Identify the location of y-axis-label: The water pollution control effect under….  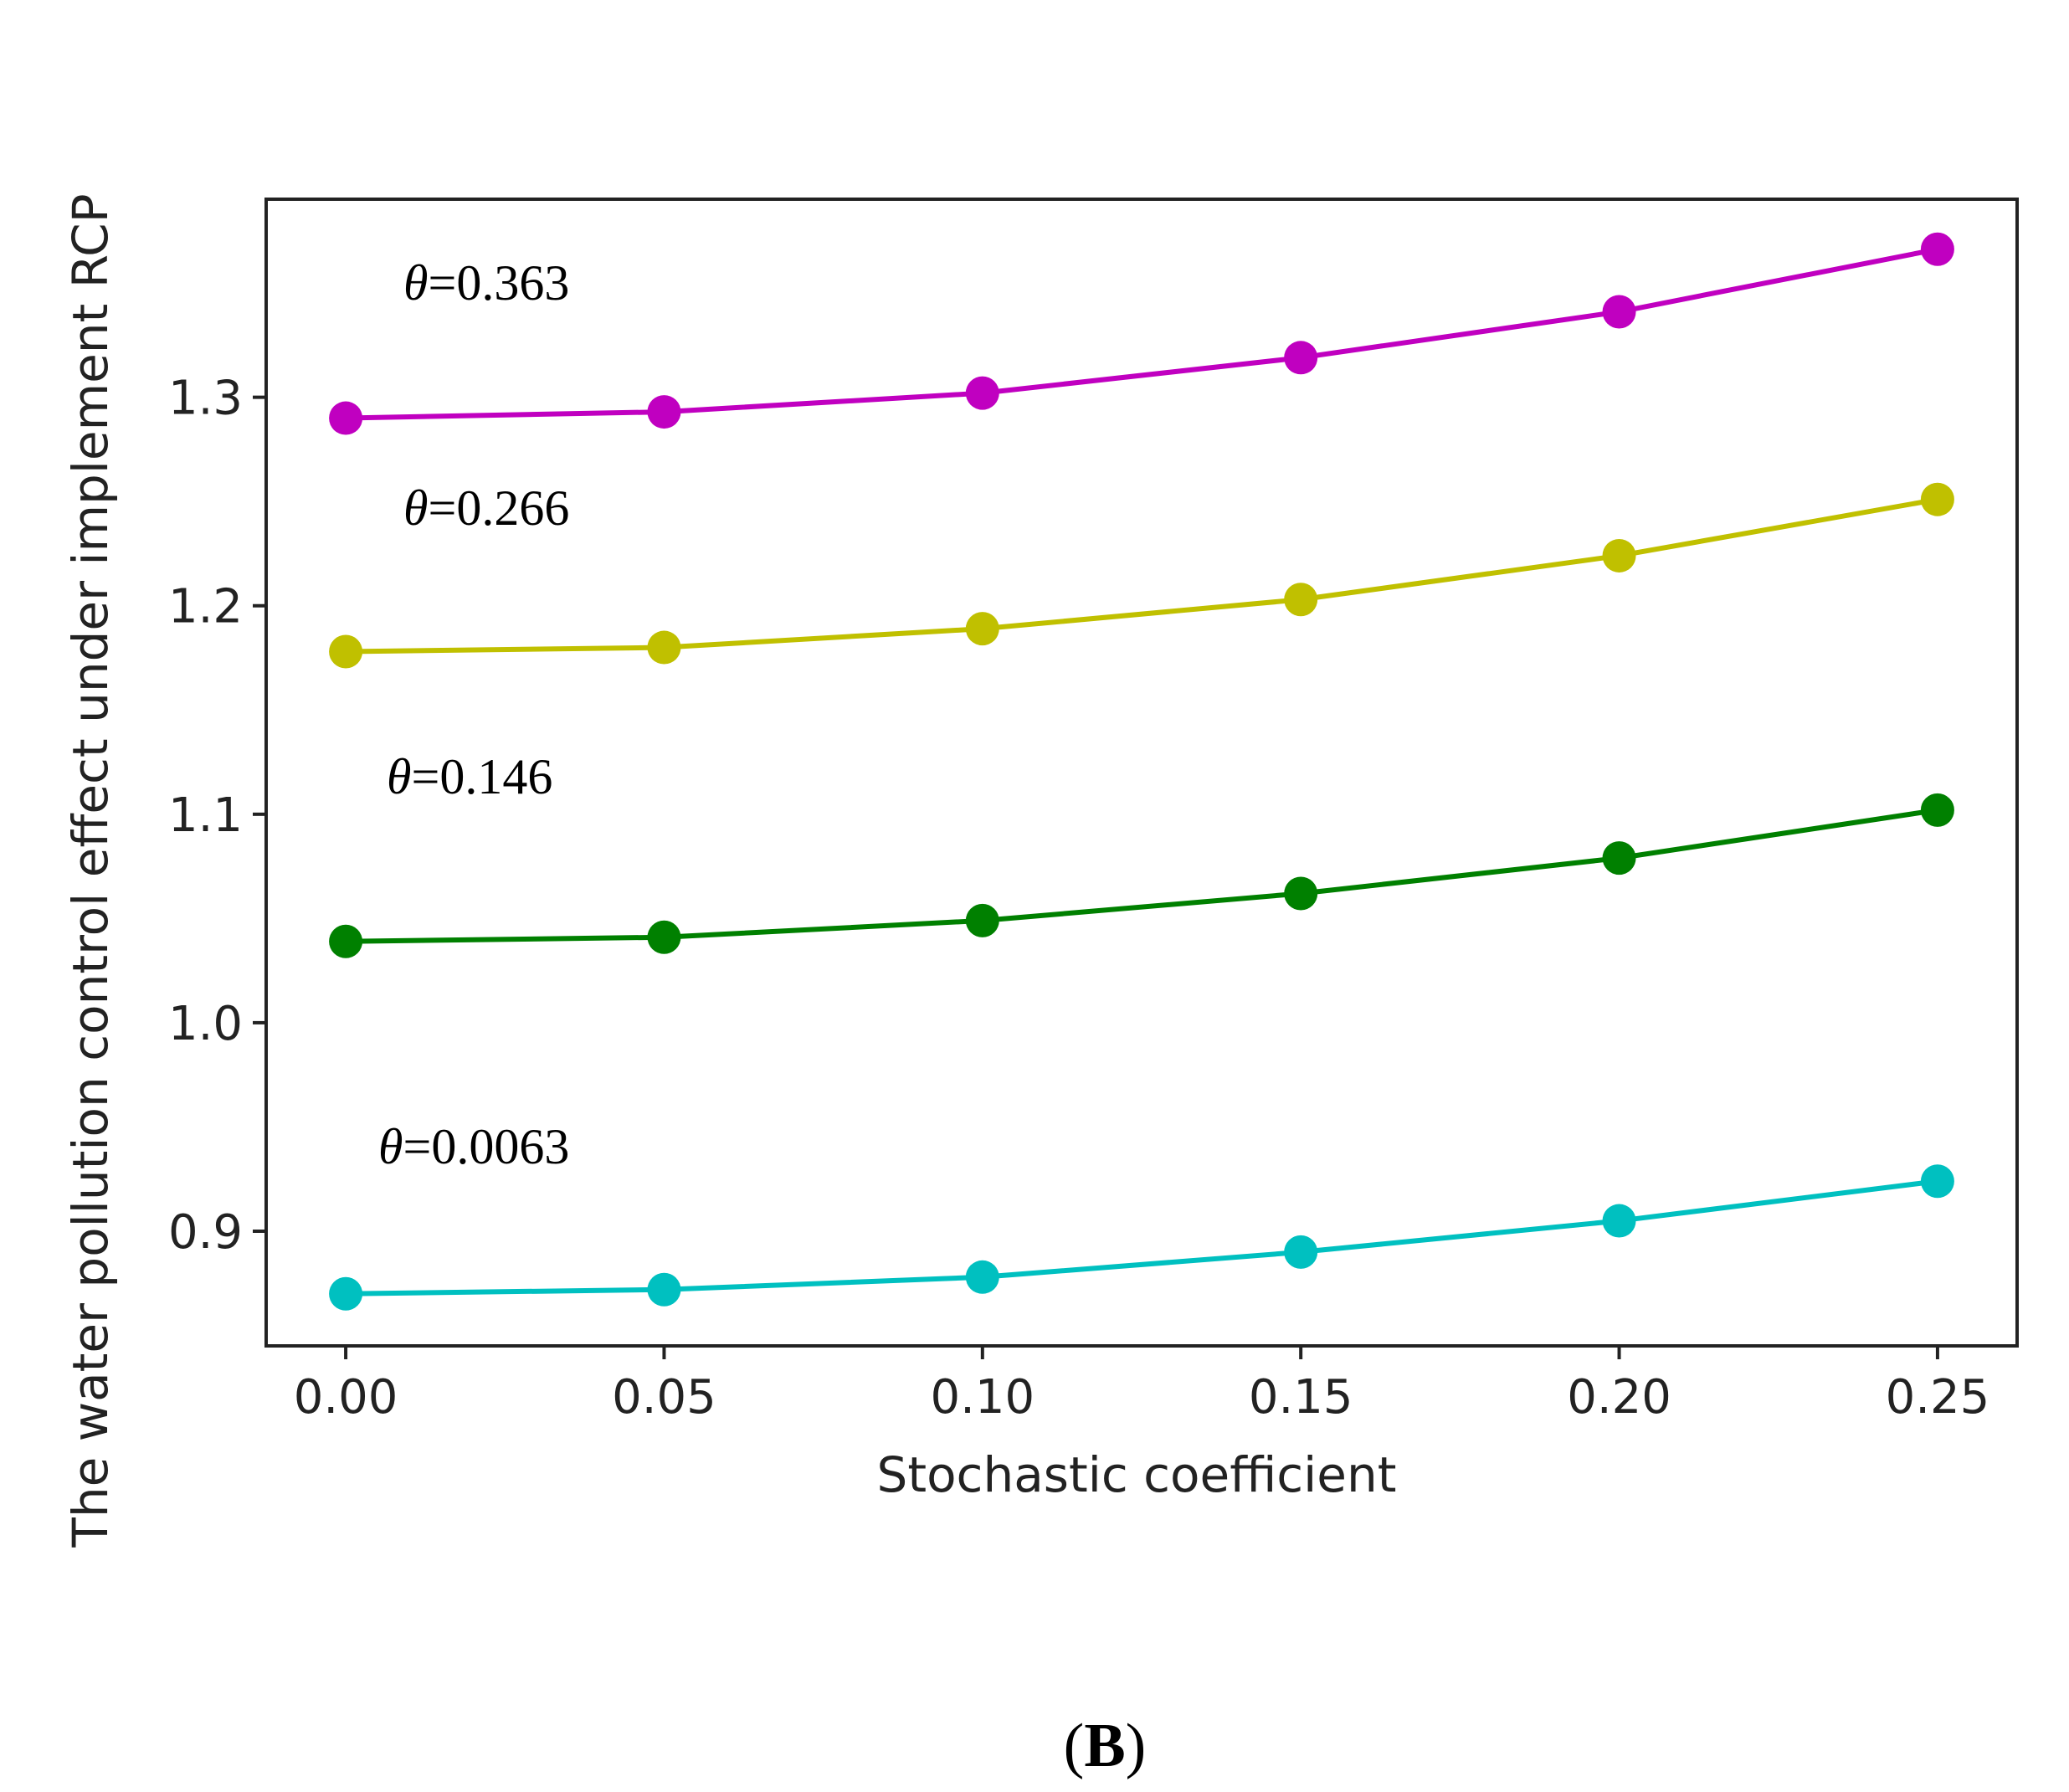
(90, 870).